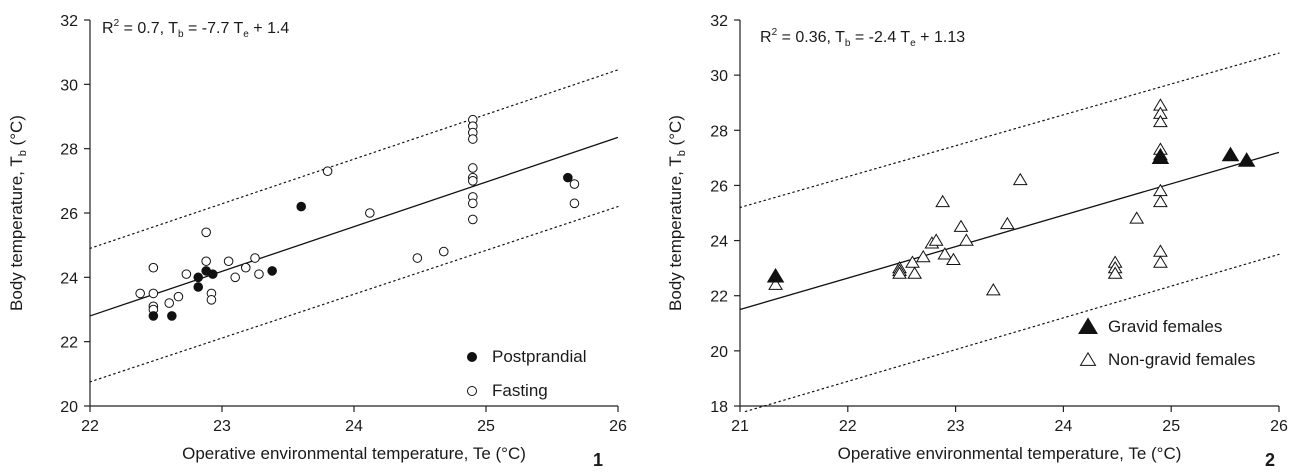 This screenshot has width=1302, height=472. What do you see at coordinates (360, 246) in the screenshot?
I see `series-postprandial` at bounding box center [360, 246].